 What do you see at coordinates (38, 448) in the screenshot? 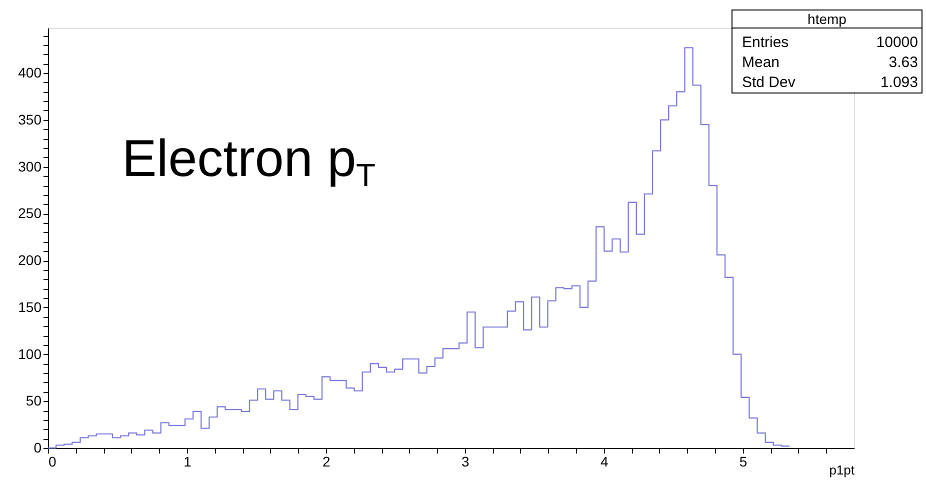
I see `y-tick-label: 0` at bounding box center [38, 448].